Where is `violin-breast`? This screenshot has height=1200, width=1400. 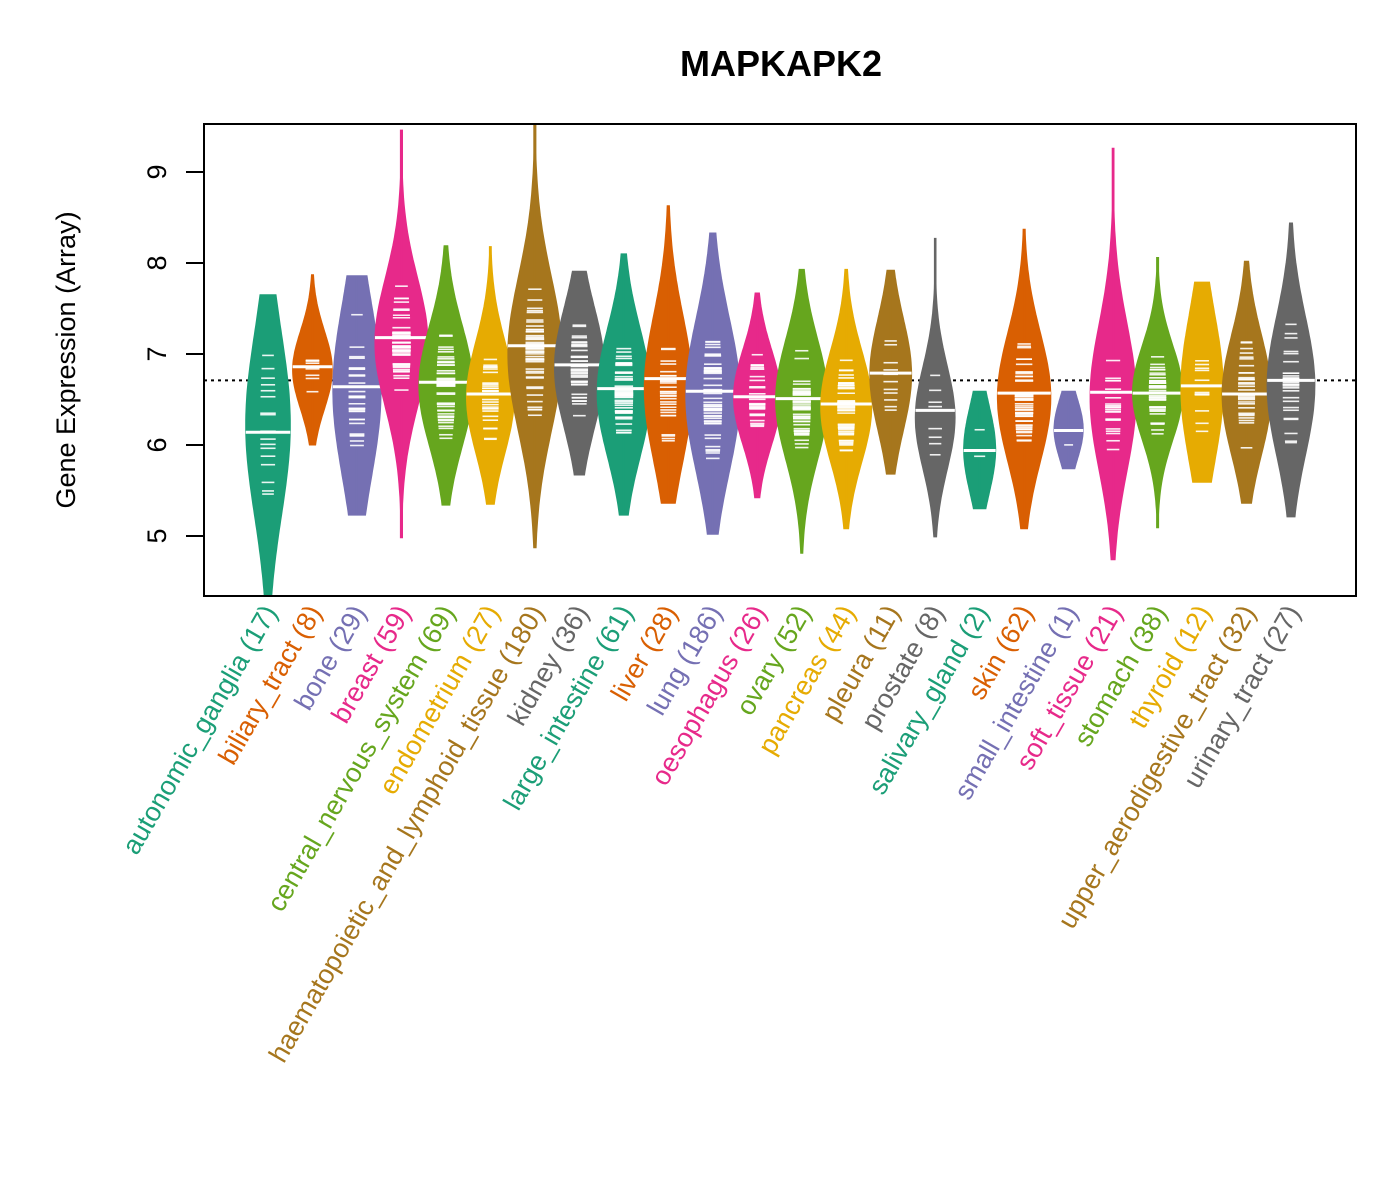 violin-breast is located at coordinates (401, 334).